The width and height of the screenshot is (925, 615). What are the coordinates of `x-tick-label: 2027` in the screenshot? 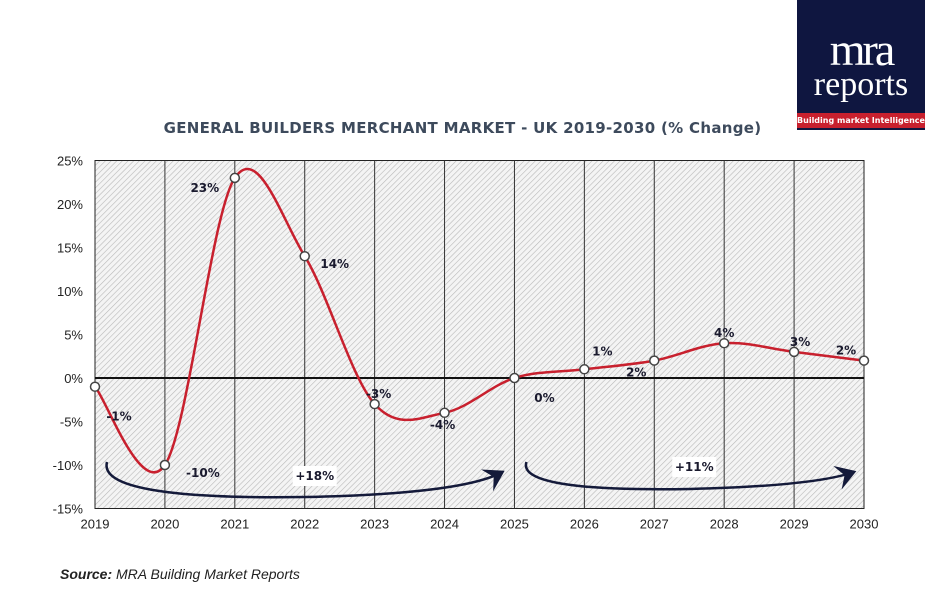 It's located at (654, 524).